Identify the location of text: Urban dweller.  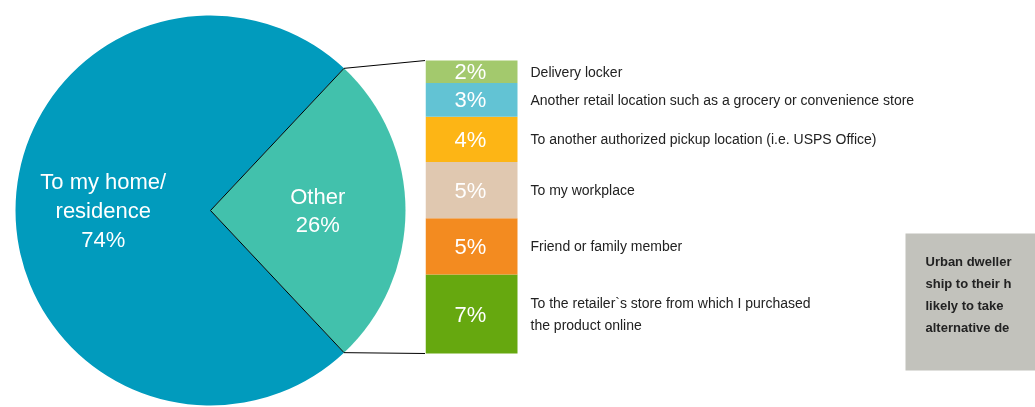
(968, 261).